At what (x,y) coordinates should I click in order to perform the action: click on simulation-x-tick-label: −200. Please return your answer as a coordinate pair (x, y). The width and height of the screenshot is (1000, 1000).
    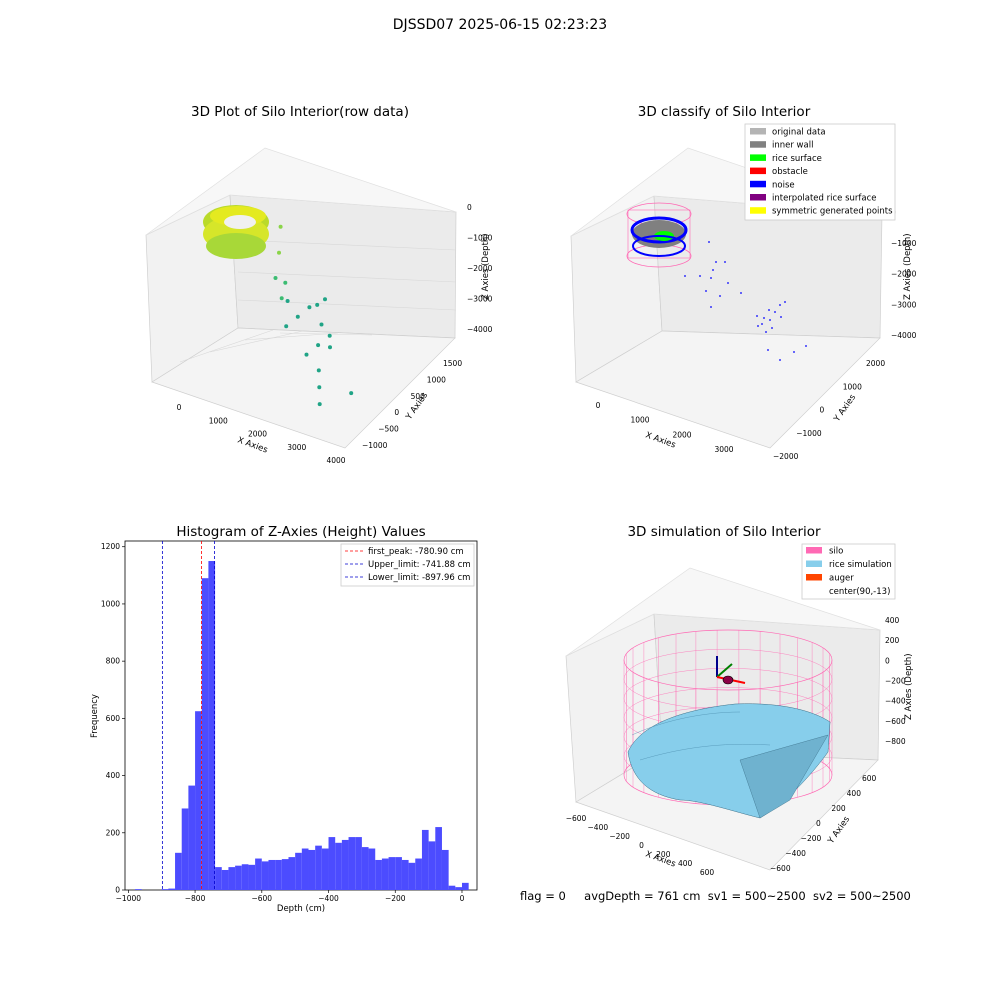
    Looking at the image, I should click on (619, 836).